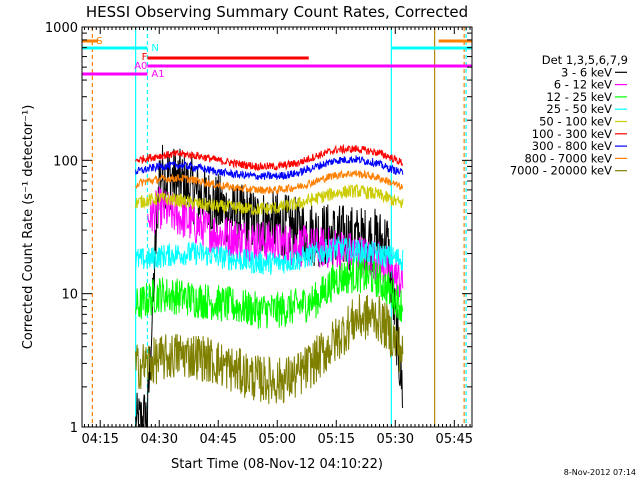 The image size is (640, 480). What do you see at coordinates (585, 60) in the screenshot?
I see `legend-title: Det 1,3,5,6,7,9` at bounding box center [585, 60].